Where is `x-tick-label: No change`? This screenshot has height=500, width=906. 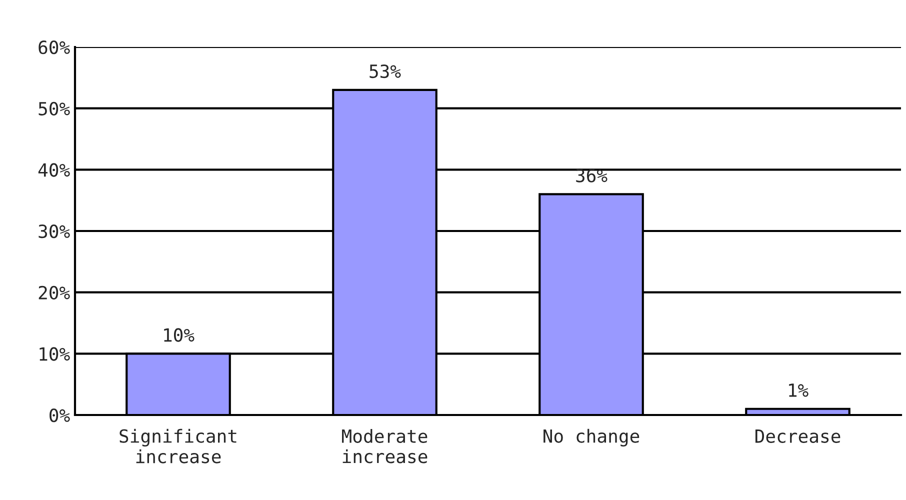
x-tick-label: No change is located at coordinates (592, 437).